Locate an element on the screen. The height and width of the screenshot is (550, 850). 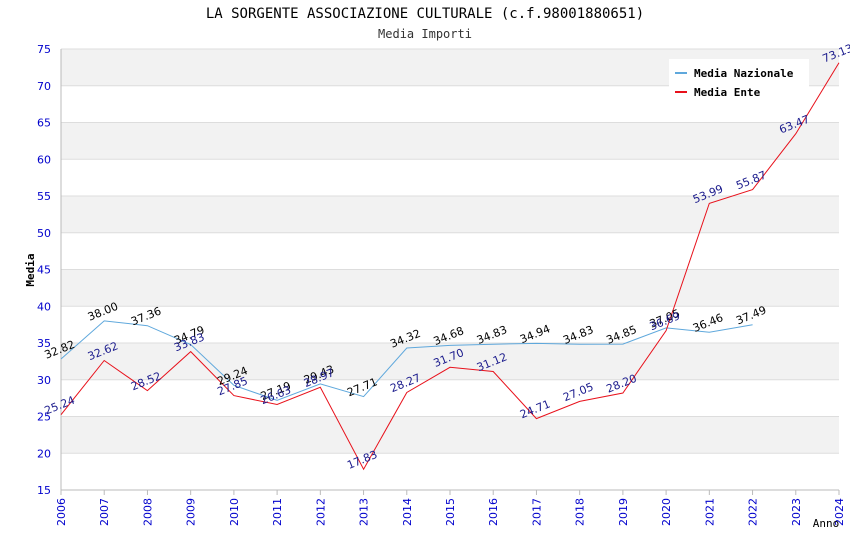
x-tick-label: 2012 is located at coordinates (320, 512).